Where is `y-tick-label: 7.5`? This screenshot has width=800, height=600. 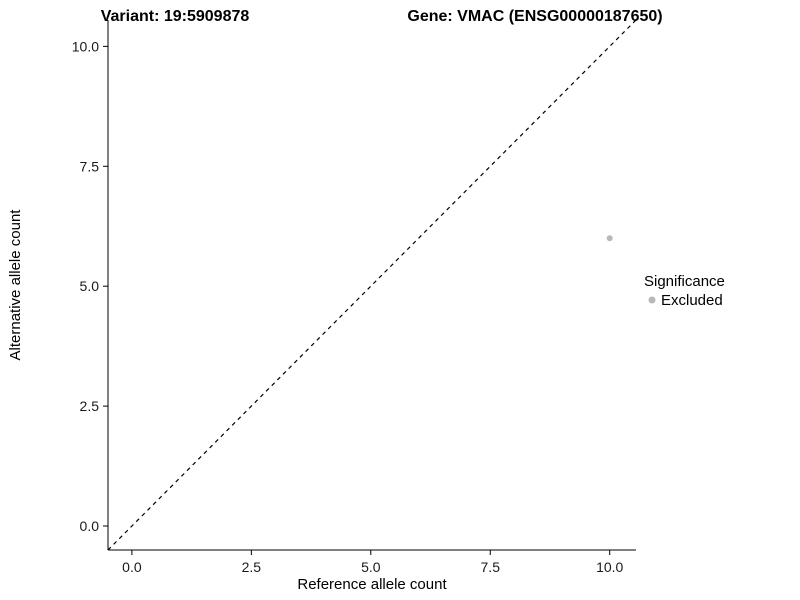
y-tick-label: 7.5 is located at coordinates (90, 166).